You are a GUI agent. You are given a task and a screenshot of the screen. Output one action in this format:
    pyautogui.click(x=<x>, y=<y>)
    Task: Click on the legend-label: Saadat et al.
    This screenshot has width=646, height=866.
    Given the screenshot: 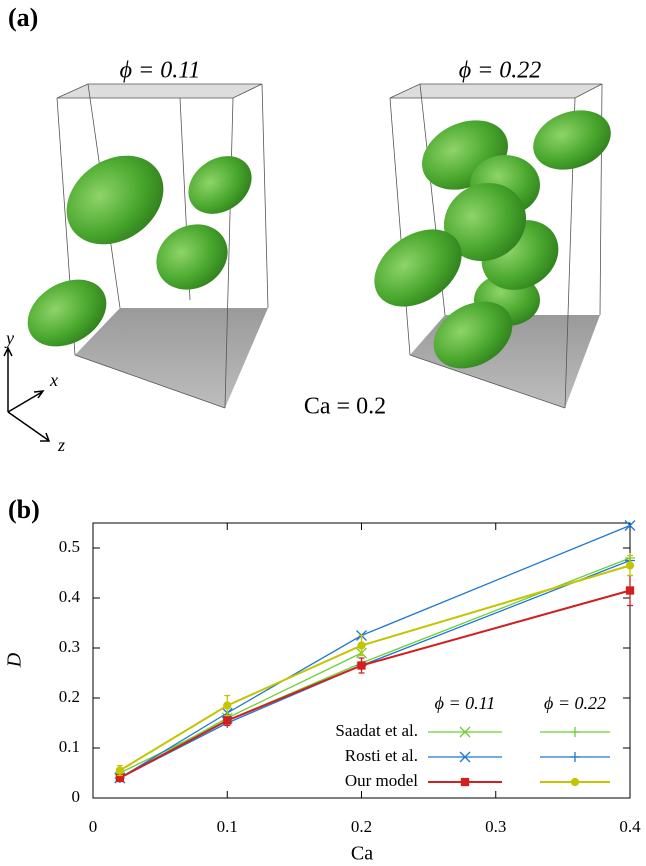 What is the action you would take?
    pyautogui.click(x=376, y=730)
    